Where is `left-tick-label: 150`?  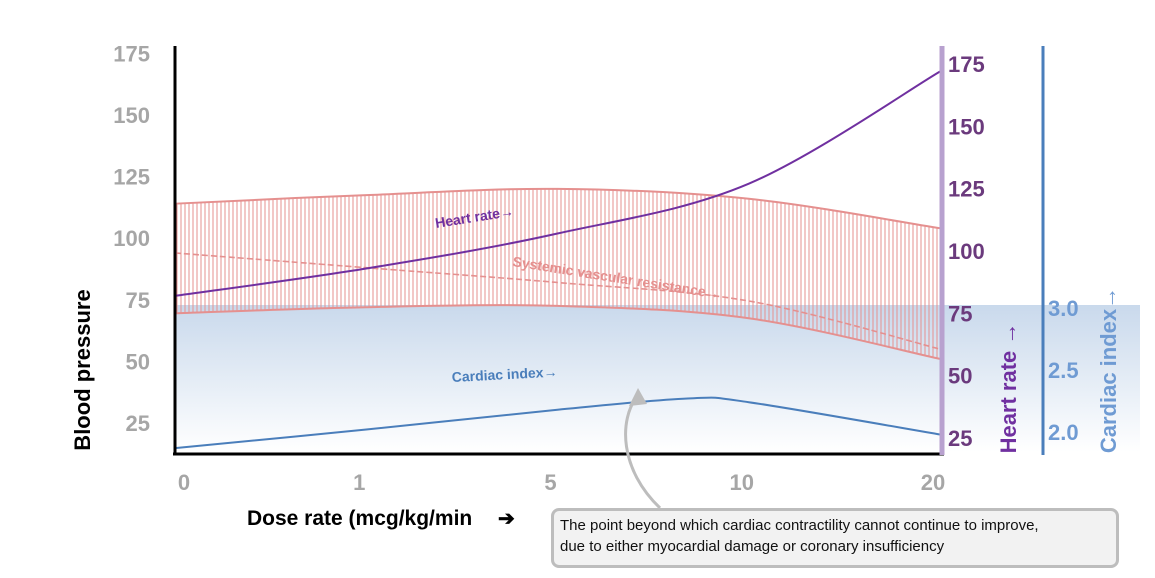 left-tick-label: 150 is located at coordinates (131, 115).